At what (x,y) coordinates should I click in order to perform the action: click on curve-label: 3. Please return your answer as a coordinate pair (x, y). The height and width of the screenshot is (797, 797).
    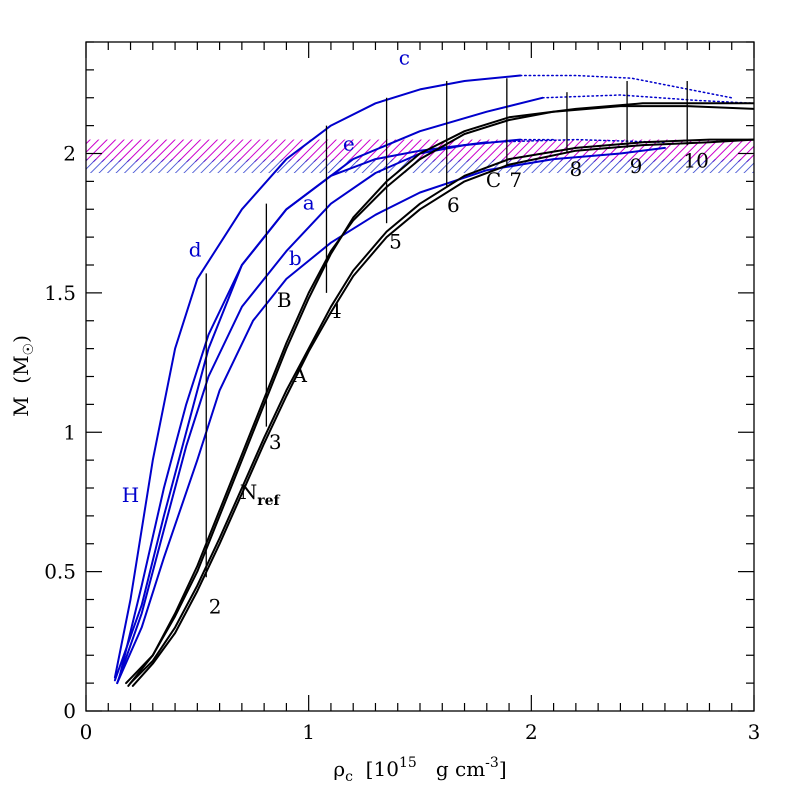
    Looking at the image, I should click on (275, 442).